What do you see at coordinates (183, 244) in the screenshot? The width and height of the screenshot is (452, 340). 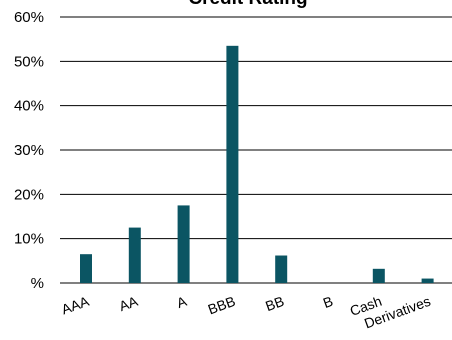 I see `bar-a` at bounding box center [183, 244].